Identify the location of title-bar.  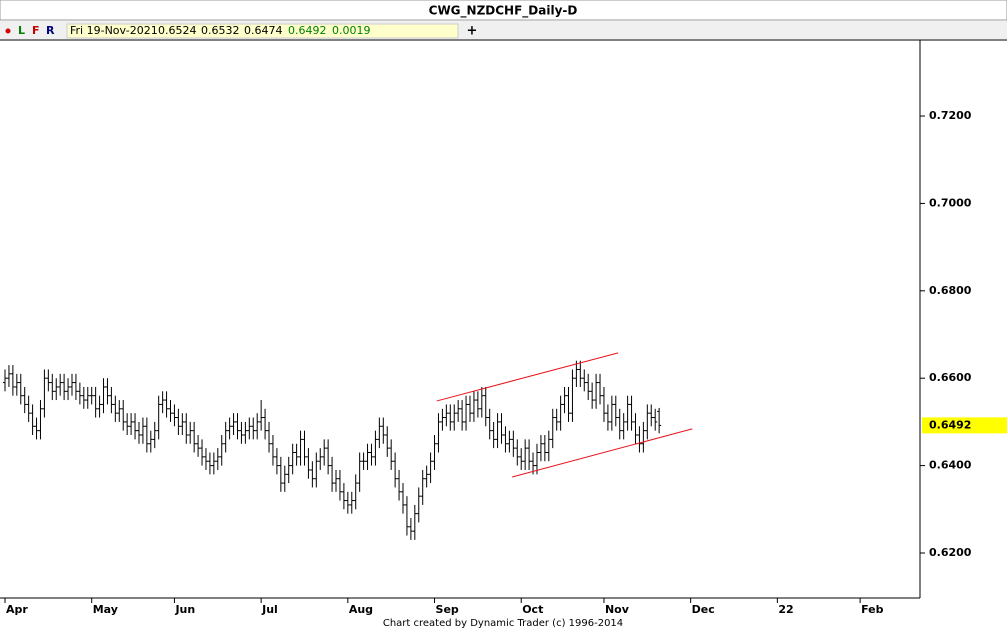
(503, 10).